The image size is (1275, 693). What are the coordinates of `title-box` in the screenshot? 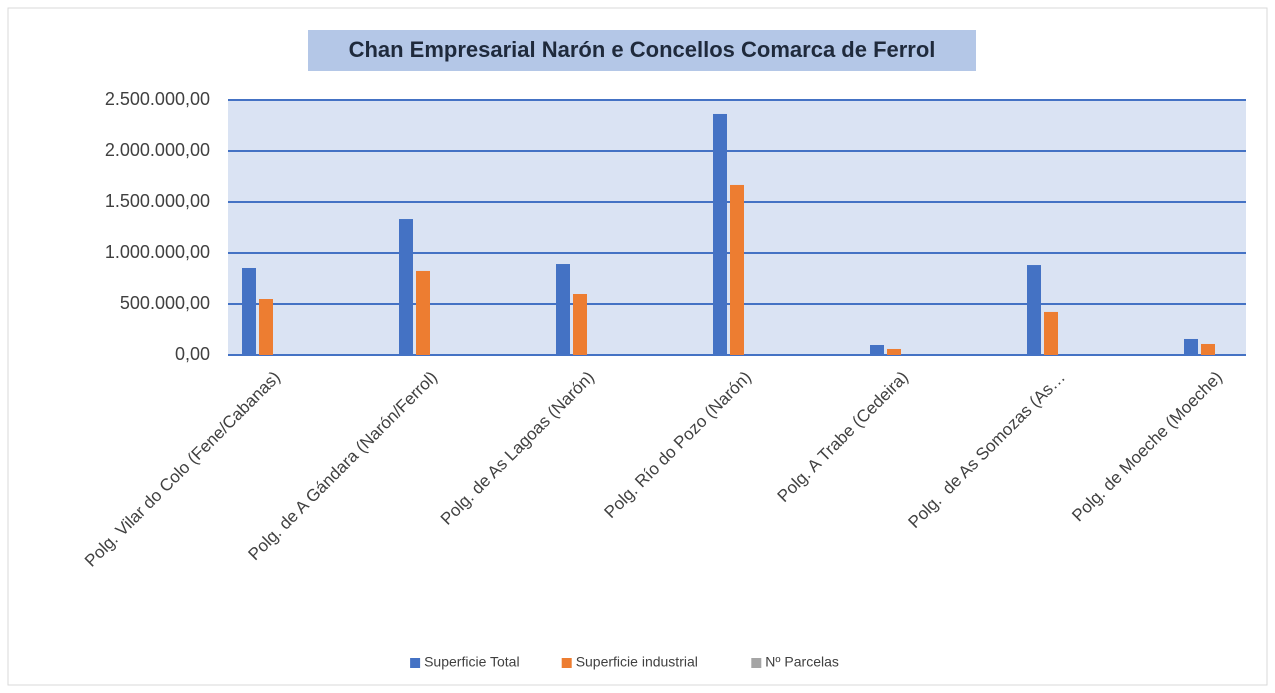 It's located at (642, 50).